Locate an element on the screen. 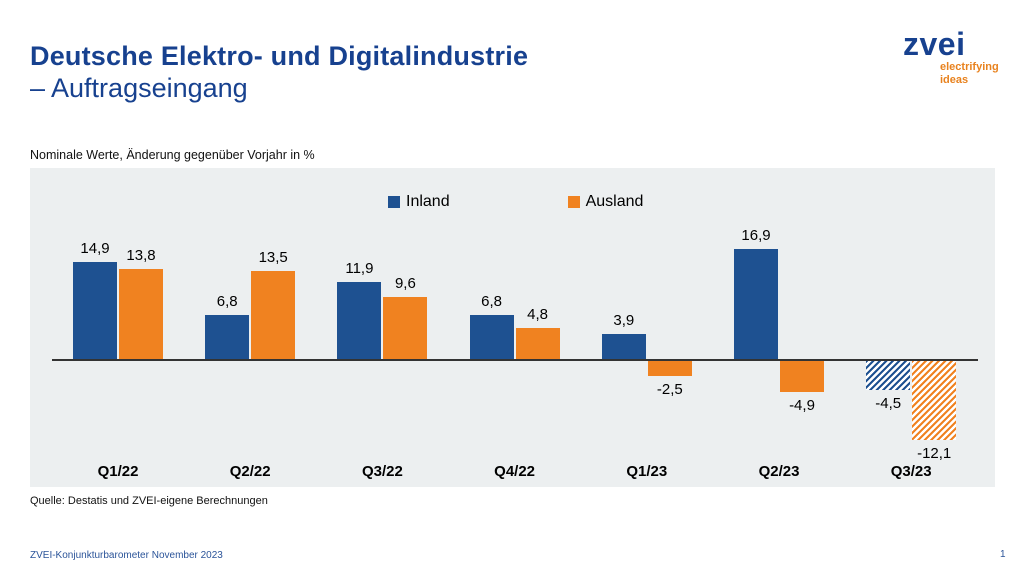 Image resolution: width=1024 pixels, height=576 pixels. category-label-q1-23: Q1/23 is located at coordinates (647, 471).